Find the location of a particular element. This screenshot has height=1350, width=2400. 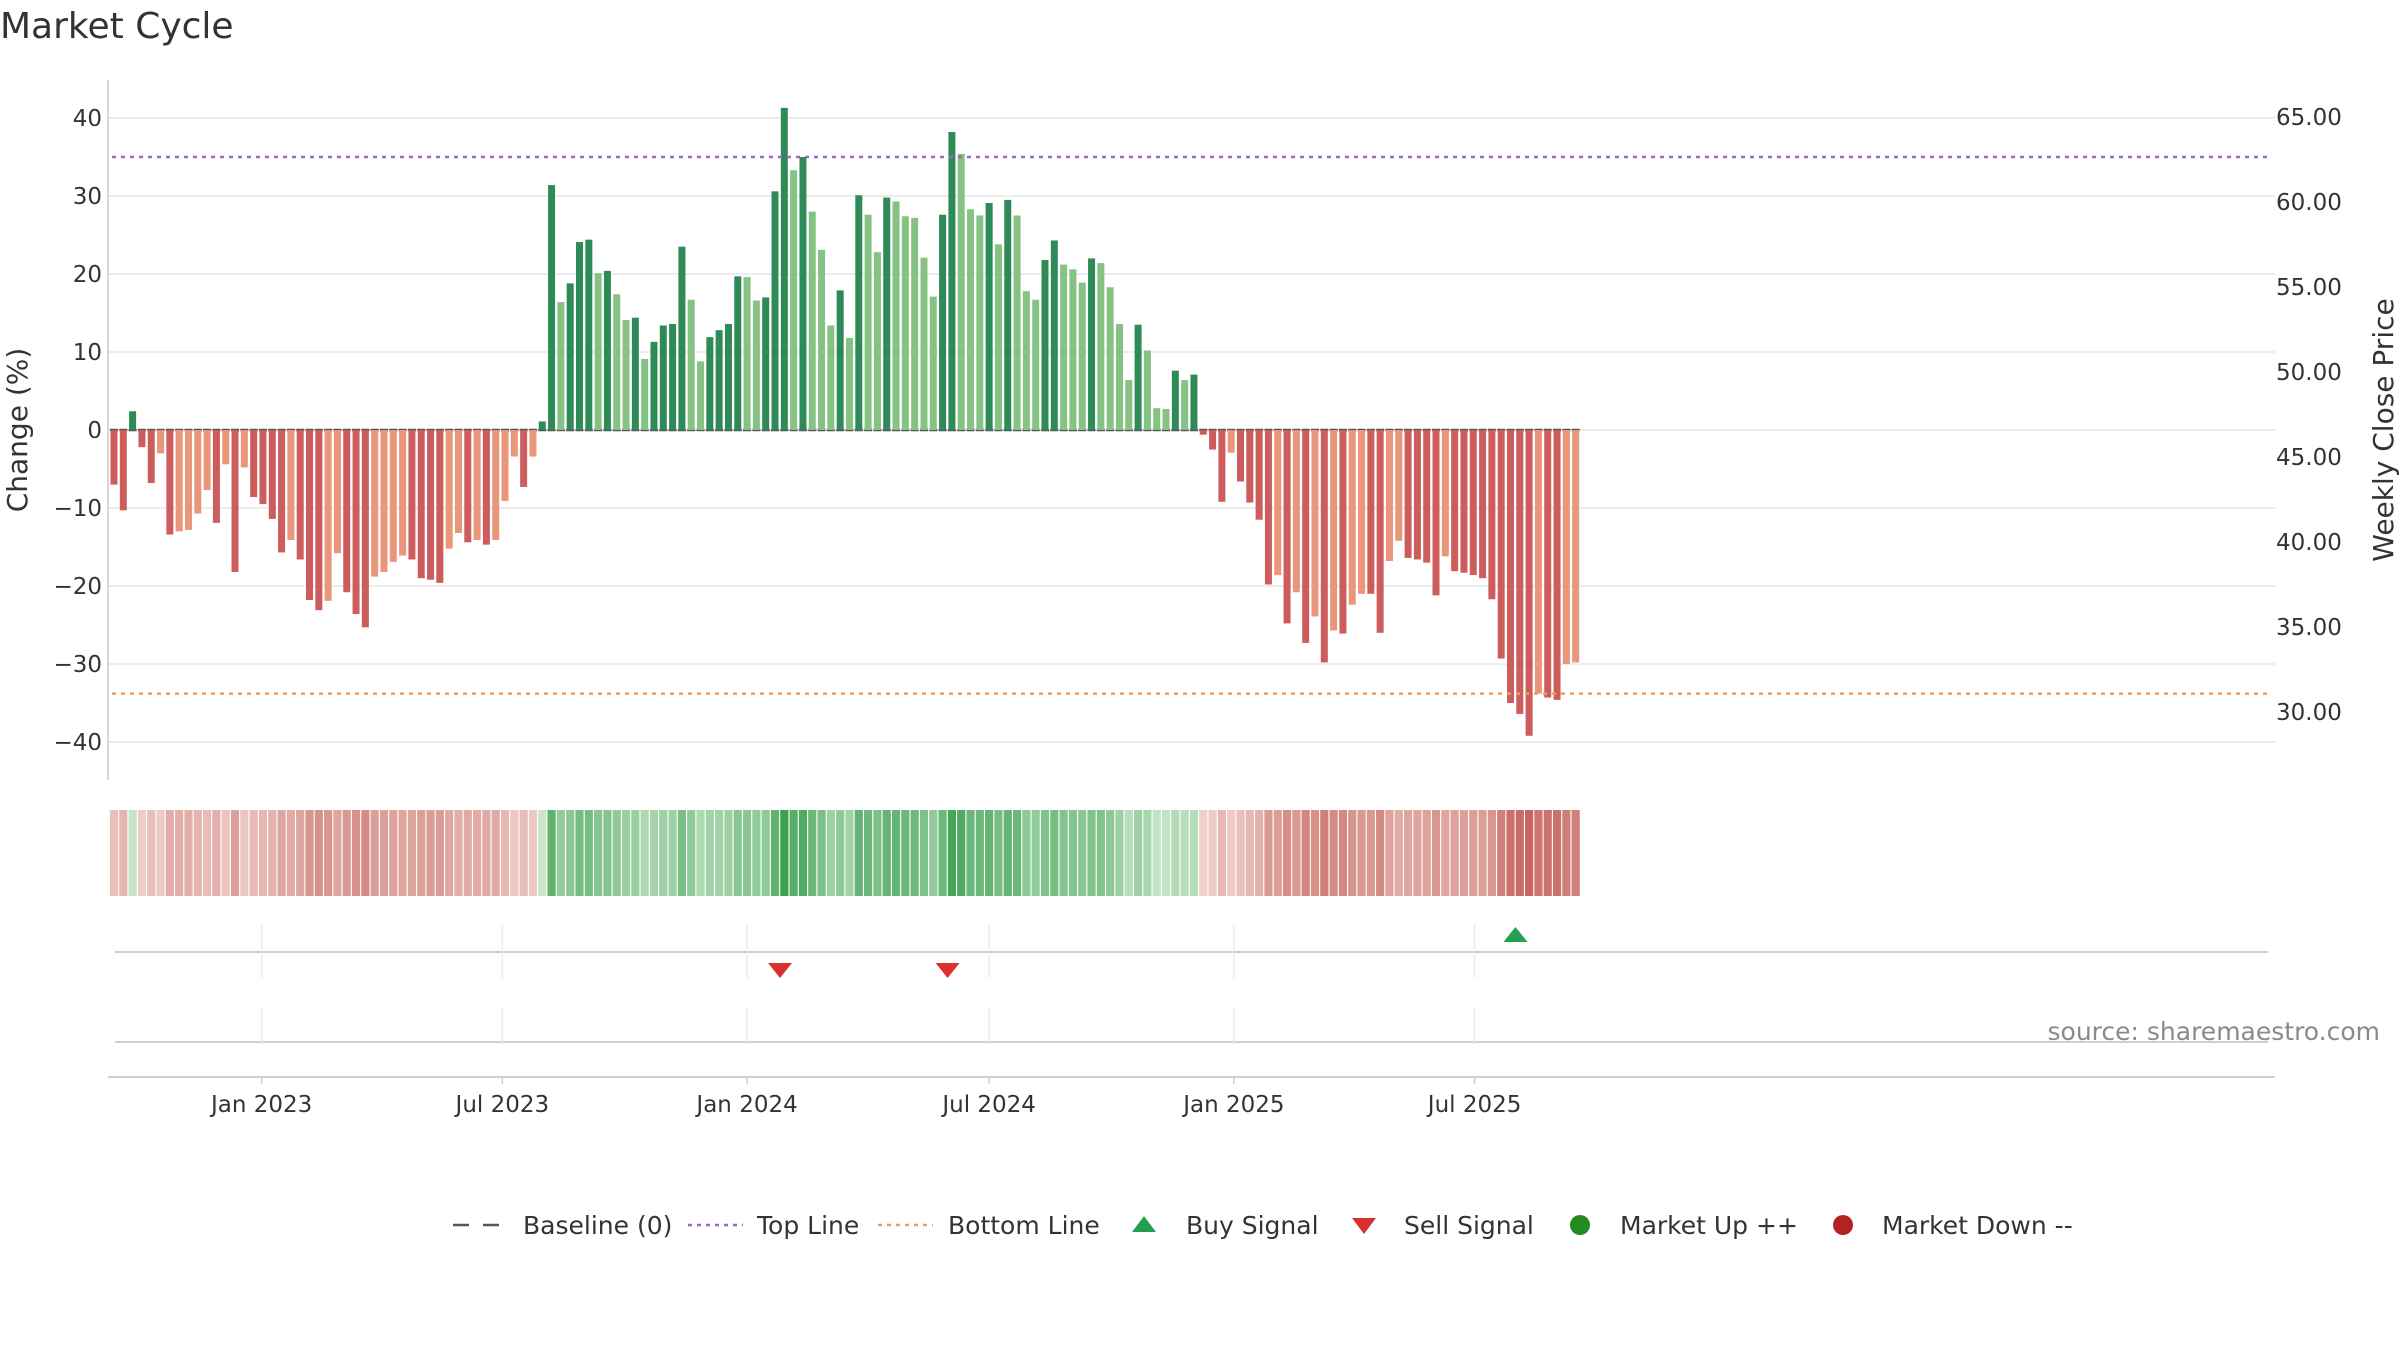

y-tick-label: −40 is located at coordinates (77, 743).